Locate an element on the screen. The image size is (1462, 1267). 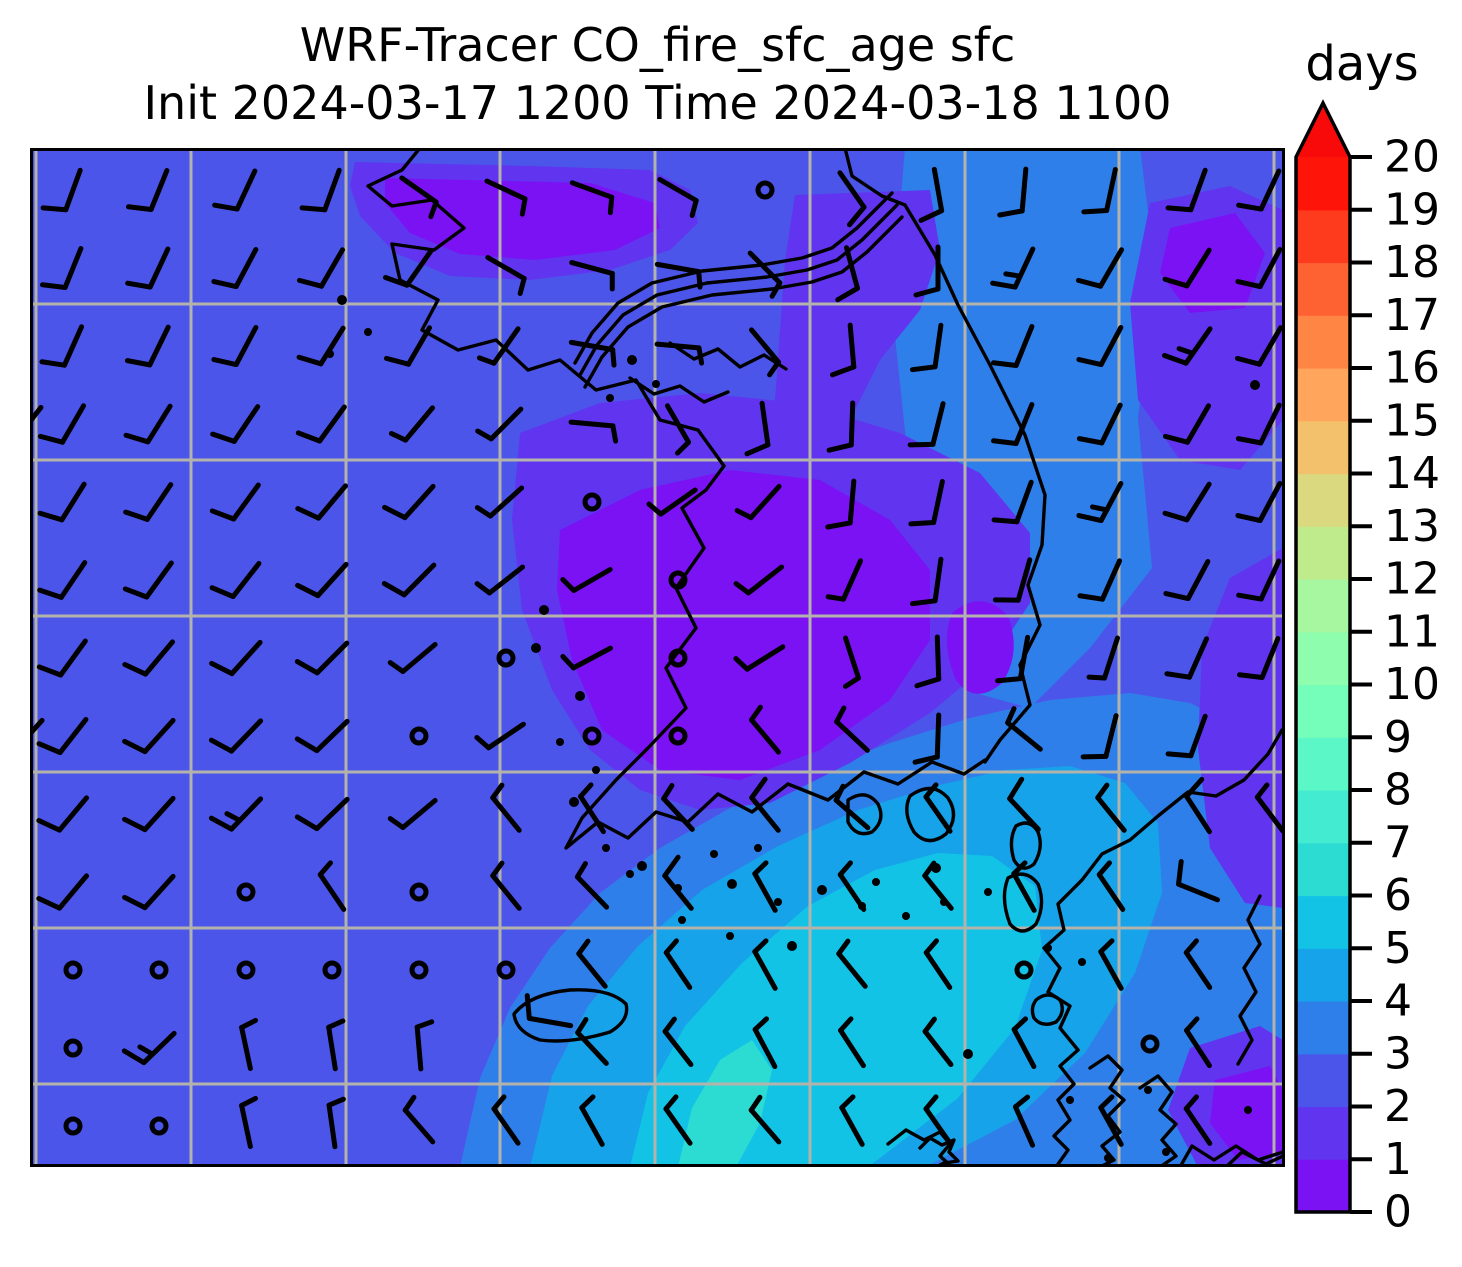
colorbar-tick-label: 11 is located at coordinates (1412, 631).